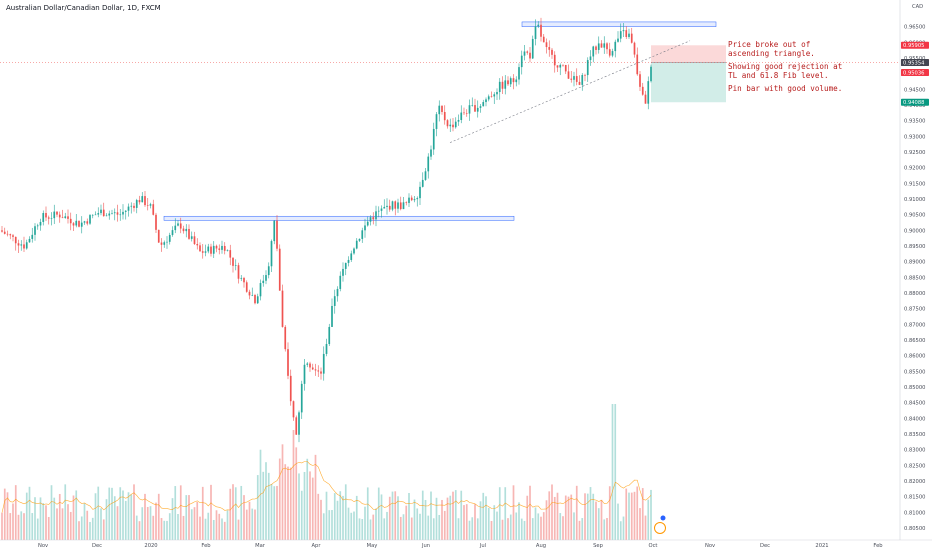 Image resolution: width=932 pixels, height=550 pixels. I want to click on ascending-trendline, so click(570, 91).